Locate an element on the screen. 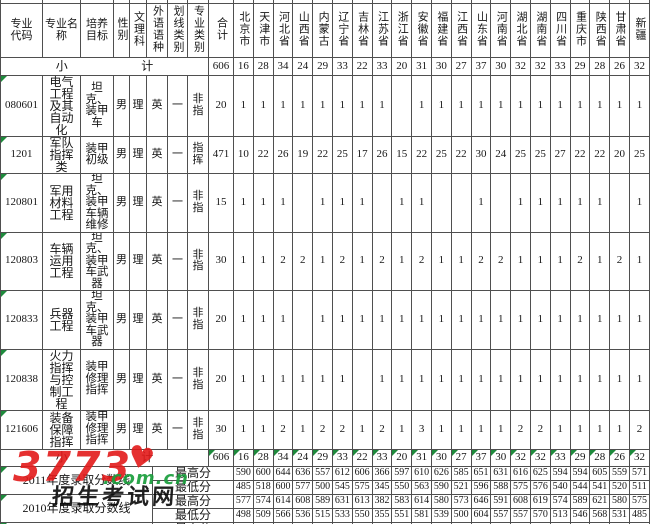  max-score-value: 557 is located at coordinates (322, 473).